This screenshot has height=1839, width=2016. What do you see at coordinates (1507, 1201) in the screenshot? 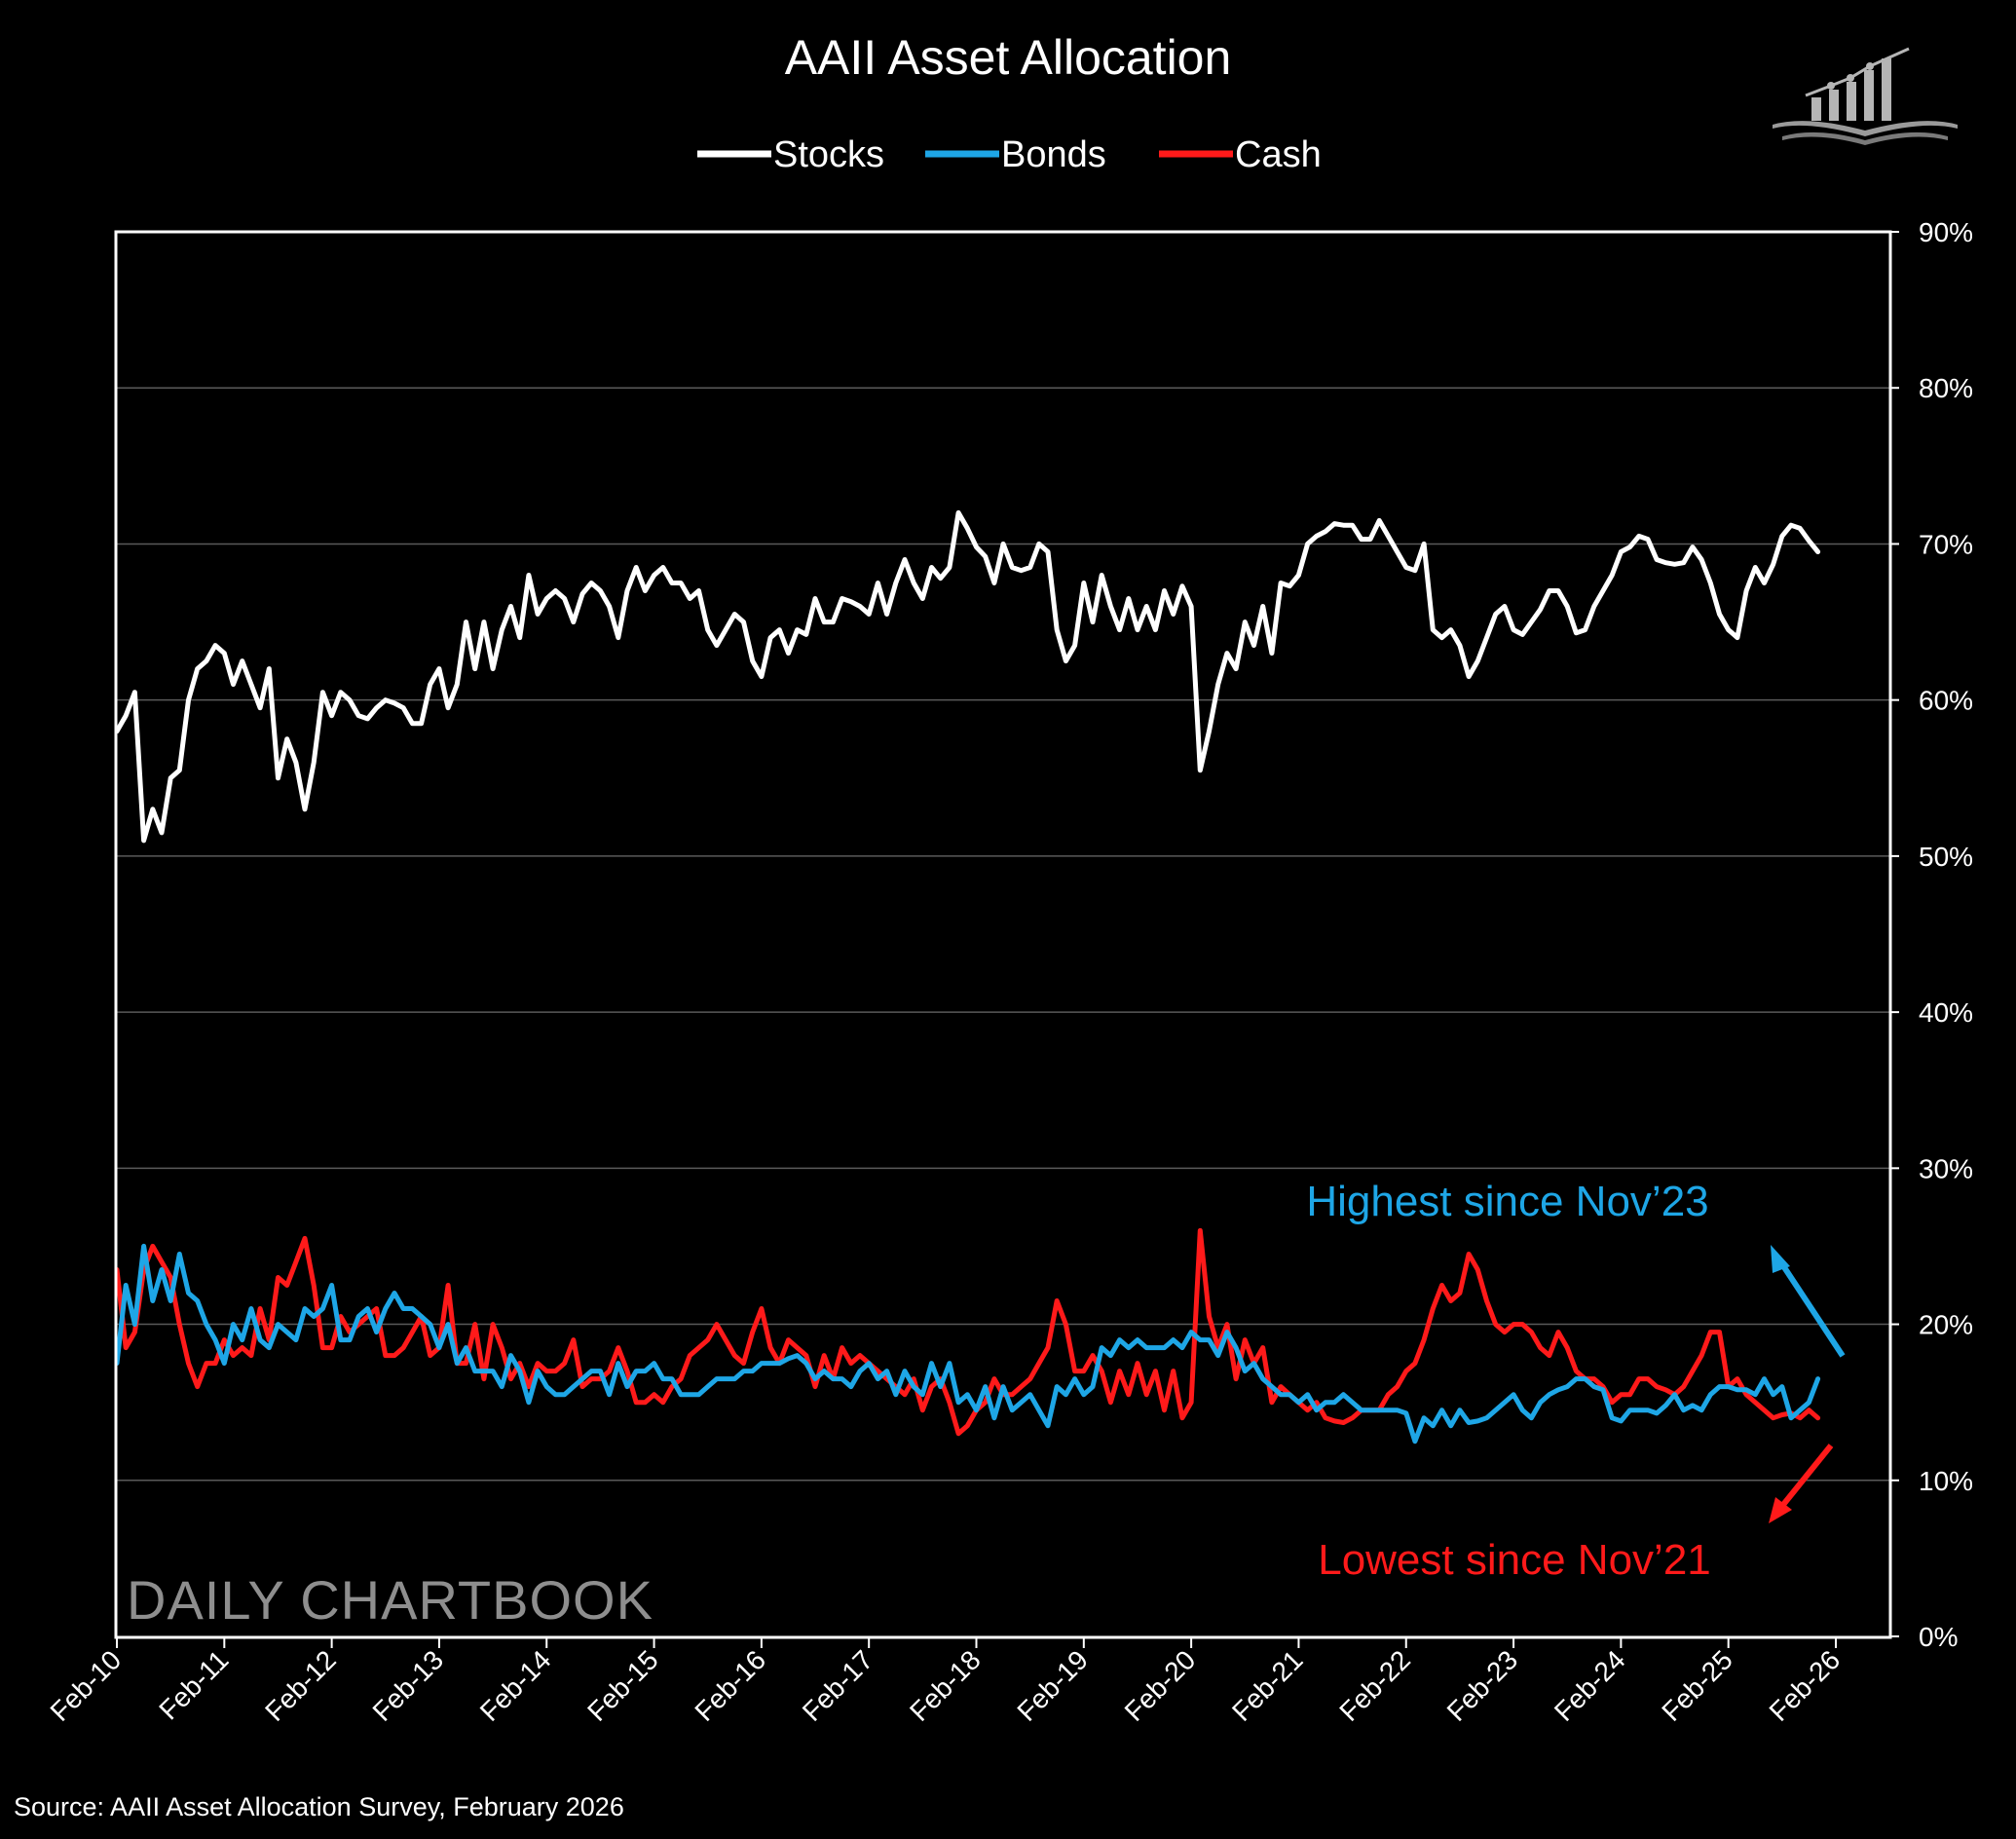
I see `annotation-bonds-high: Highest since Nov’23` at bounding box center [1507, 1201].